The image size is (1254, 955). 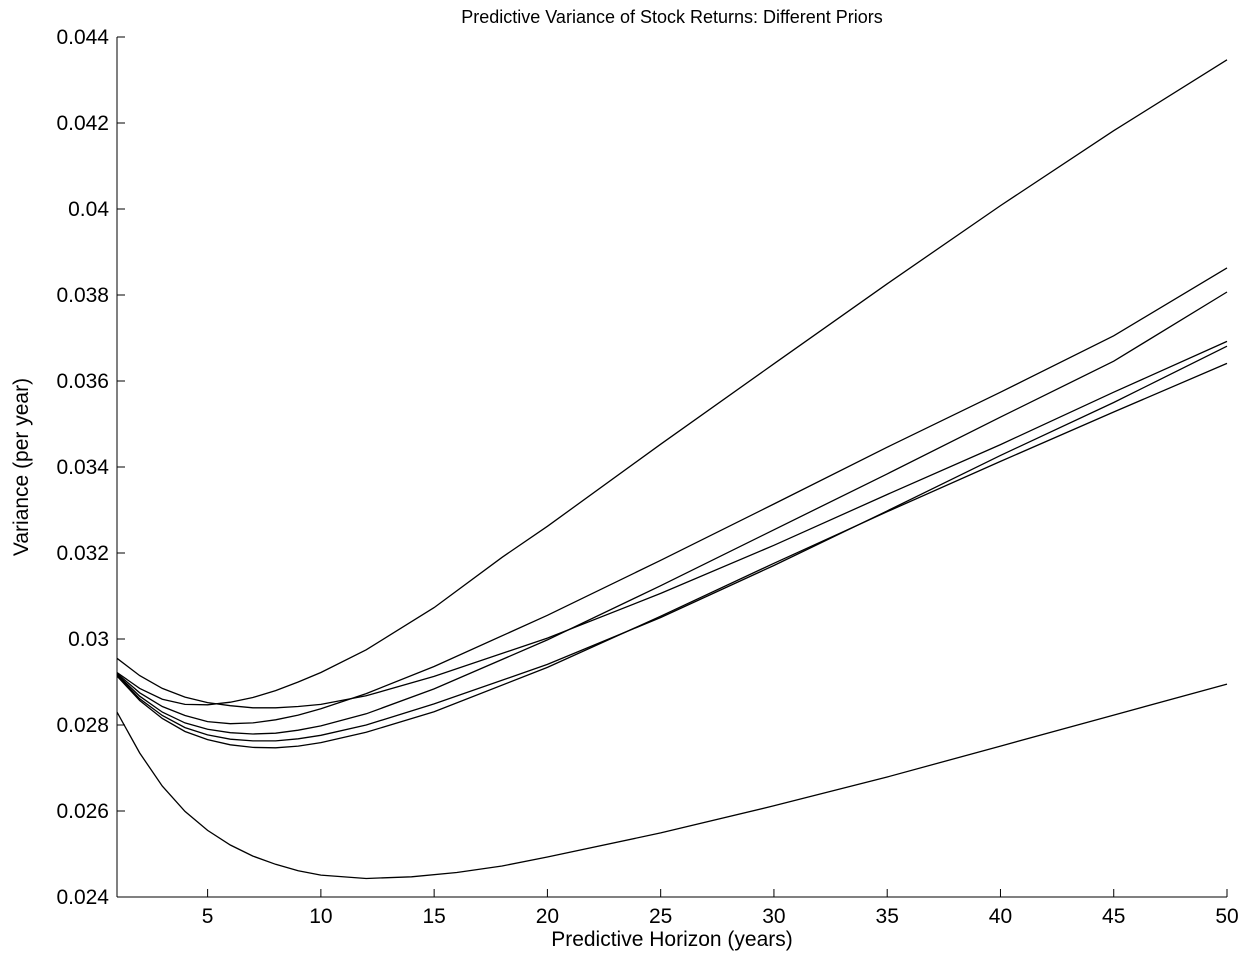 I want to click on y-tick-label: 0.028, so click(x=82, y=725).